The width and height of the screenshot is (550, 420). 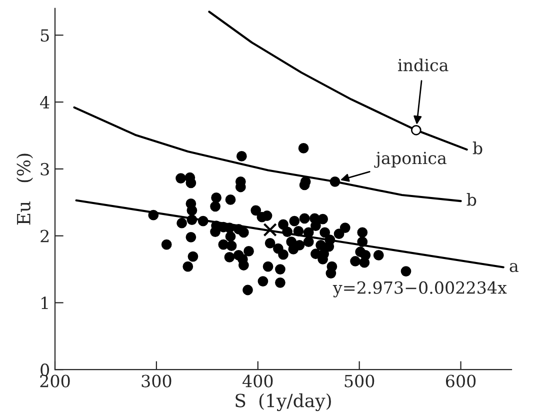 What do you see at coordinates (419, 289) in the screenshot?
I see `annotation: y=2.973−0.002234x` at bounding box center [419, 289].